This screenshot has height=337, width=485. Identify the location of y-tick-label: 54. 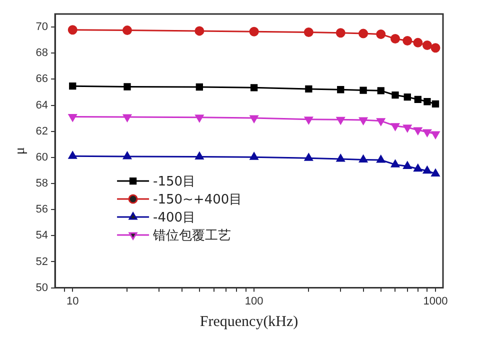
(42, 236).